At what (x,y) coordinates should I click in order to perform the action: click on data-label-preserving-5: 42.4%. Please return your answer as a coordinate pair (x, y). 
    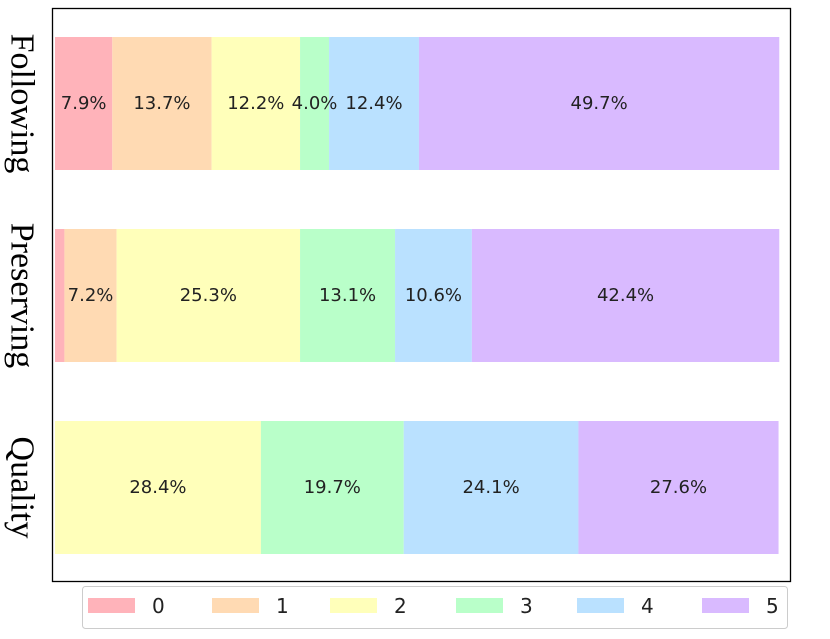
    Looking at the image, I should click on (625, 295).